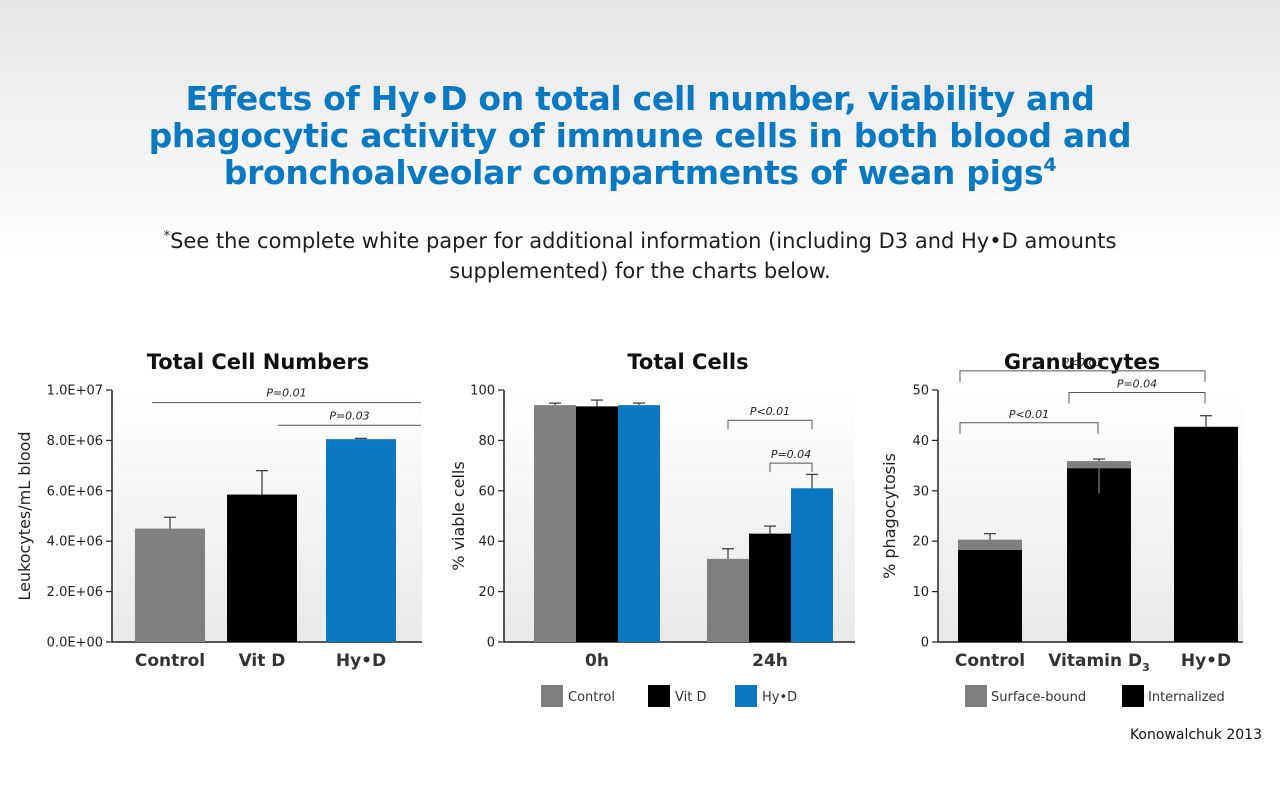 This screenshot has width=1280, height=786. What do you see at coordinates (597, 524) in the screenshot?
I see `bar-0h-vit-d` at bounding box center [597, 524].